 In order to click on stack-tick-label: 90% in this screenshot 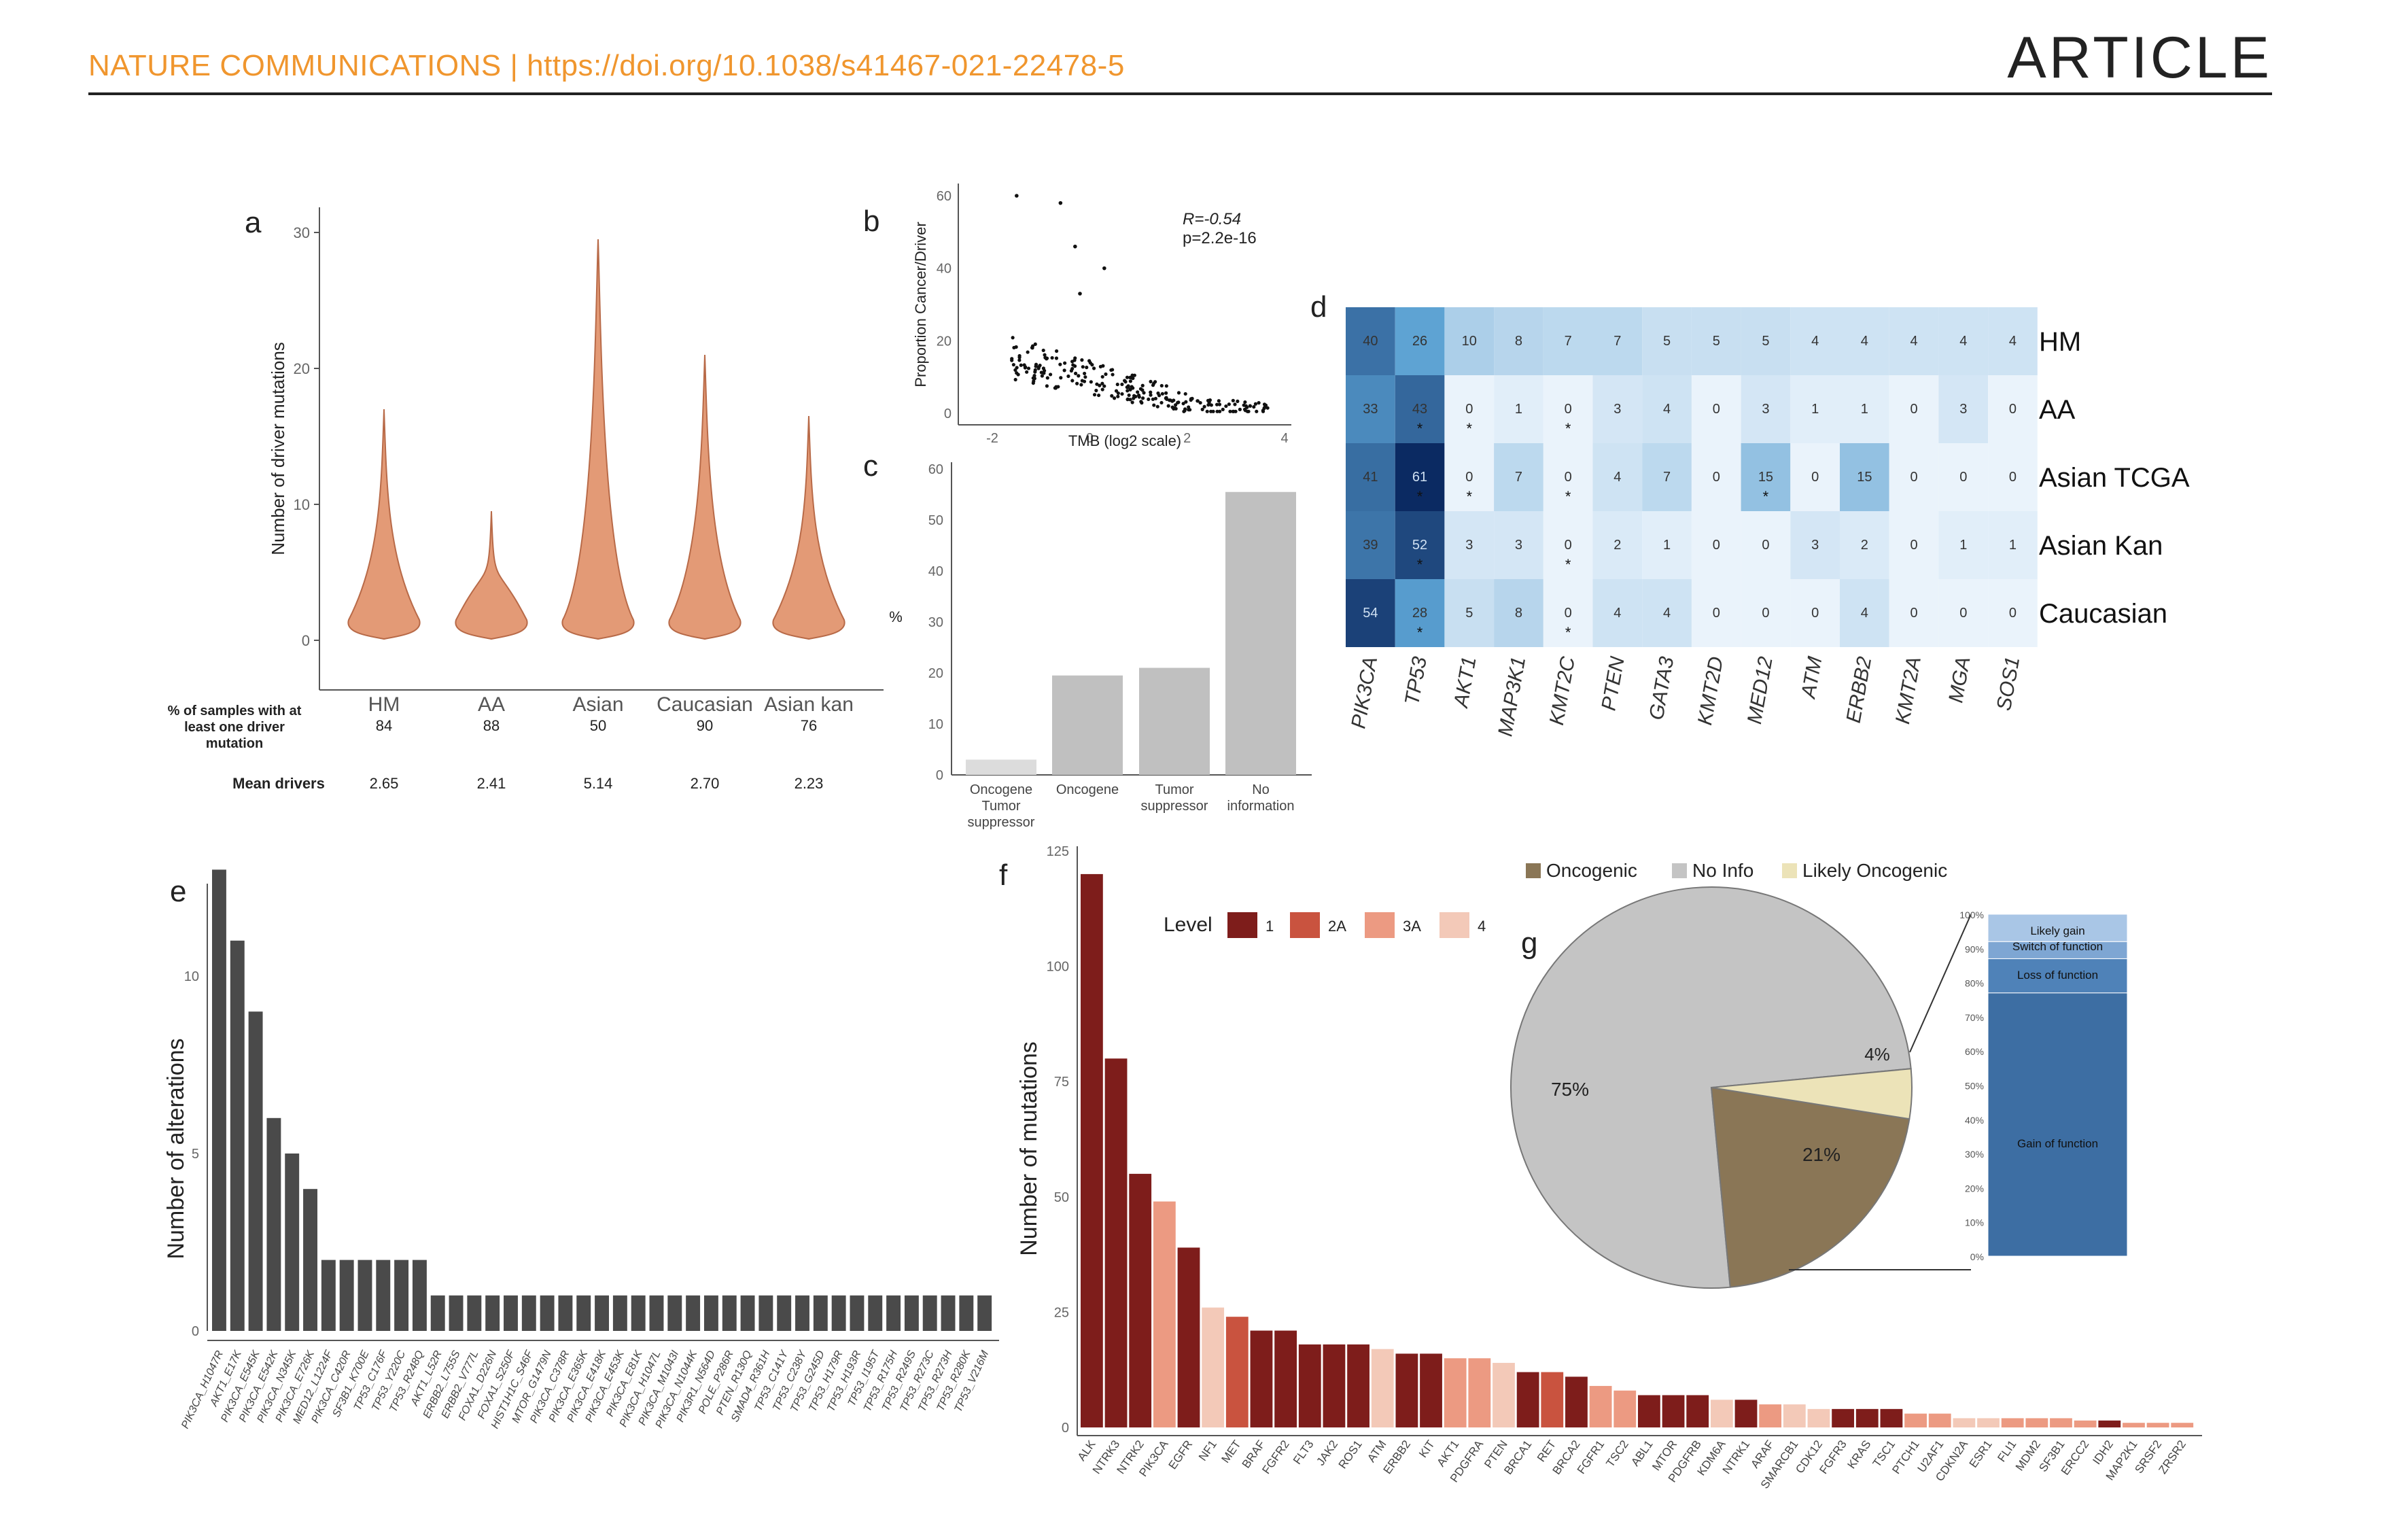, I will do `click(1974, 948)`.